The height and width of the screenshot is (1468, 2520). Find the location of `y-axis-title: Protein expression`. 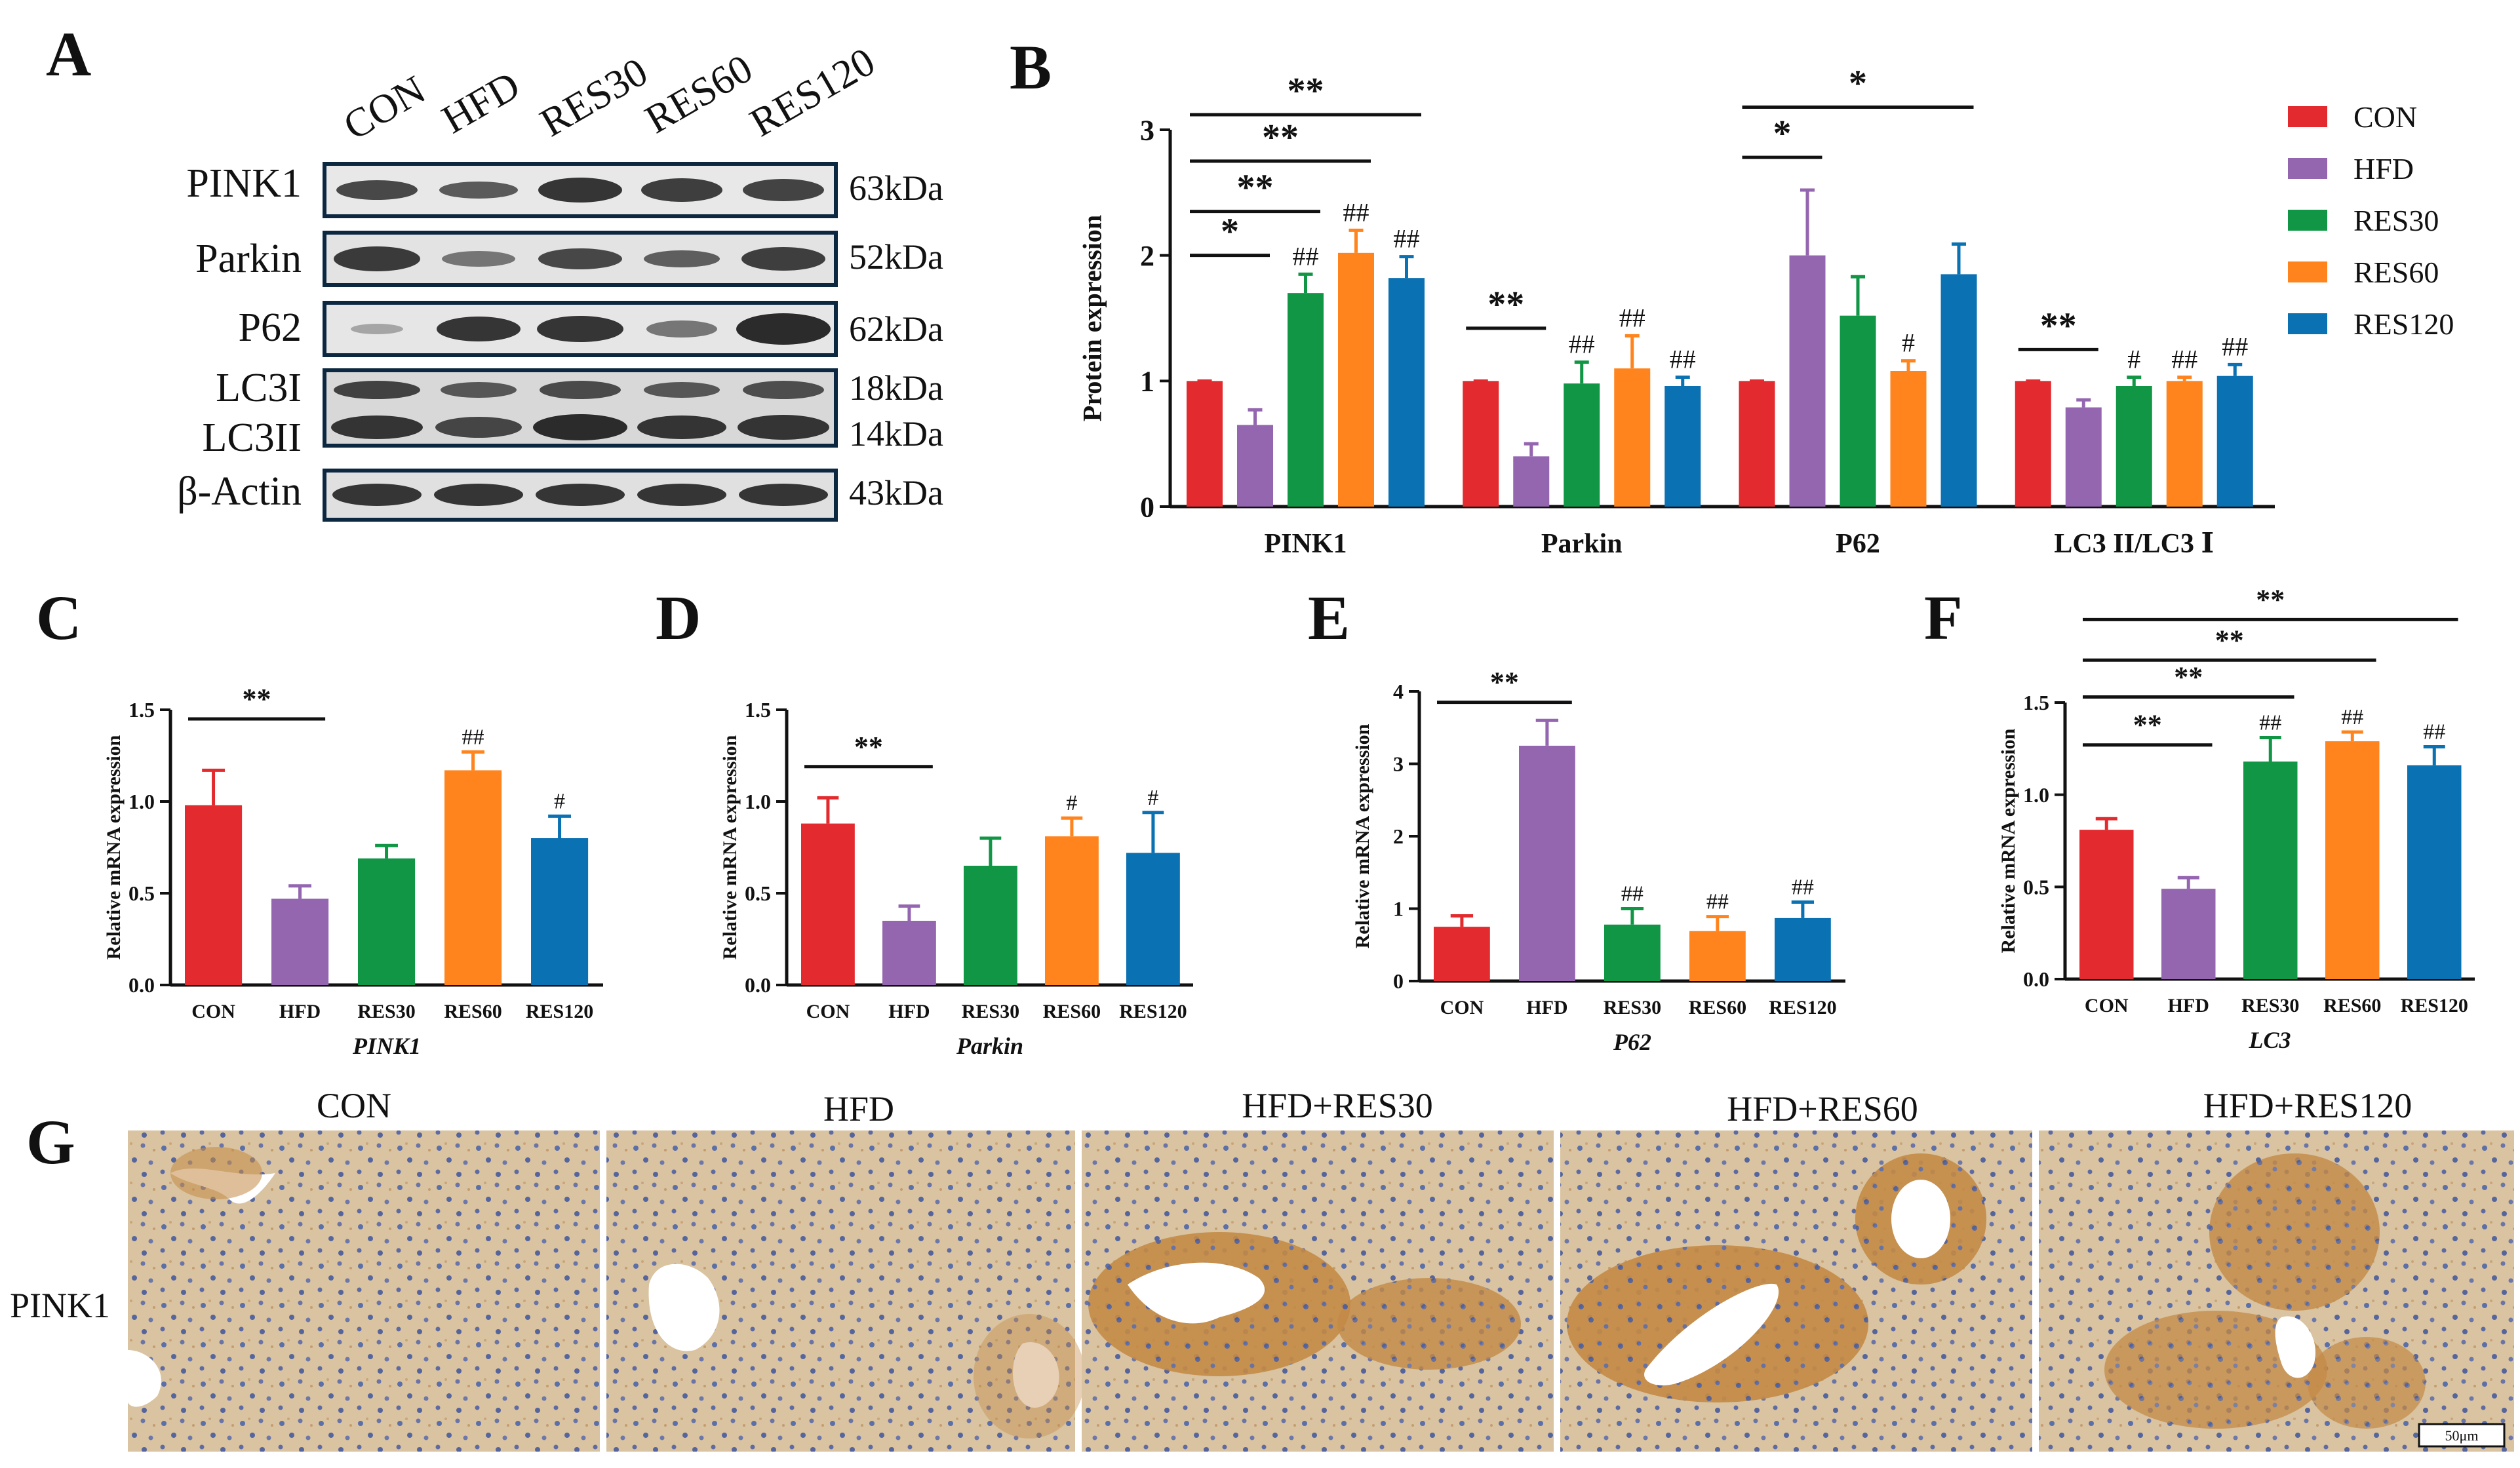

y-axis-title: Protein expression is located at coordinates (1092, 318).